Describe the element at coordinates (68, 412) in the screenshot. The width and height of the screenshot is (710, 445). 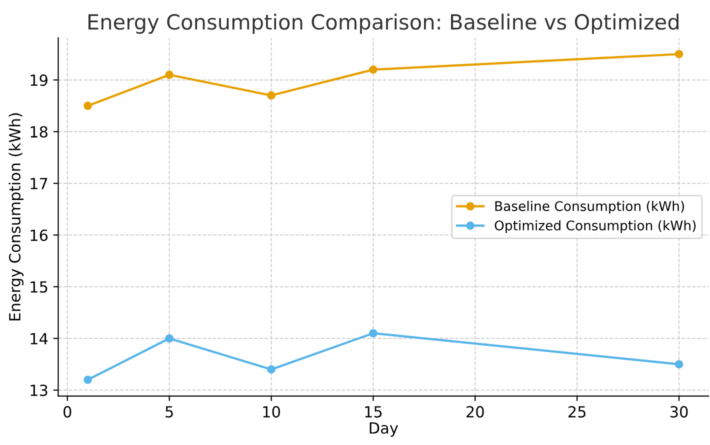
I see `x-tick-label: 0` at that location.